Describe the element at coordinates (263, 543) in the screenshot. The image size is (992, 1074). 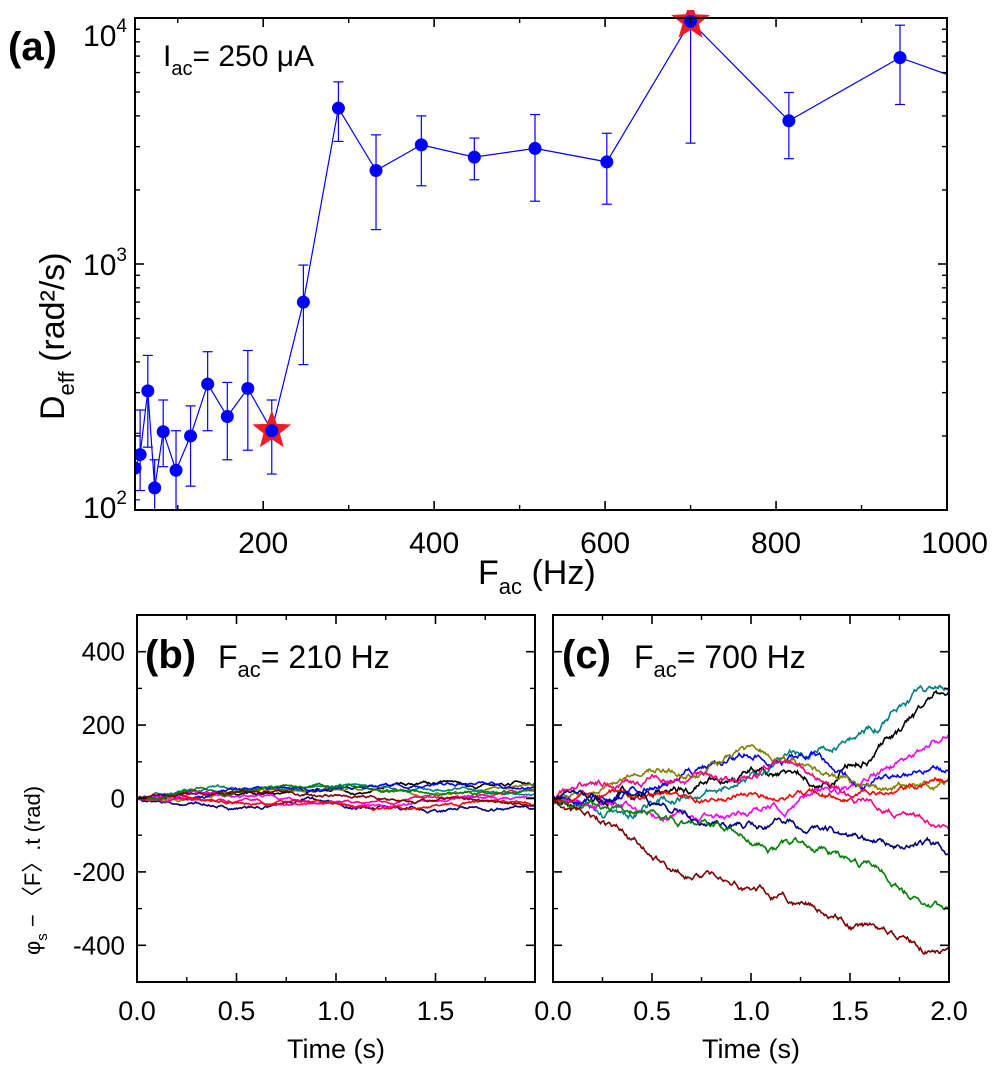
I see `panel-a-xtick-label: 200` at that location.